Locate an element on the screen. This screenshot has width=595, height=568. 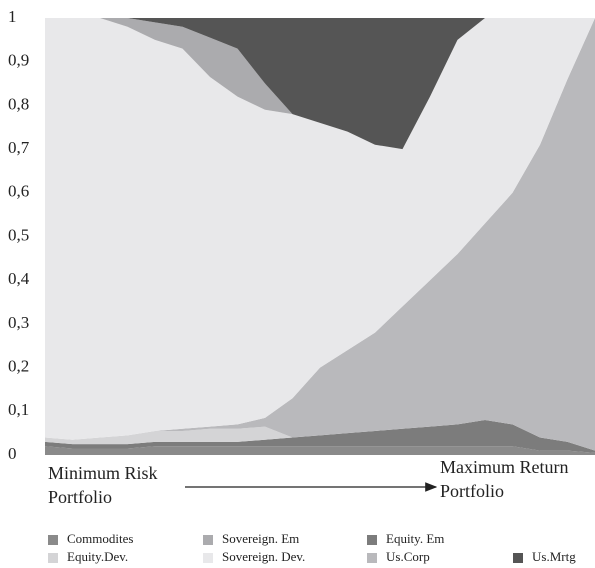
annotation: Maximum Return is located at coordinates (504, 467).